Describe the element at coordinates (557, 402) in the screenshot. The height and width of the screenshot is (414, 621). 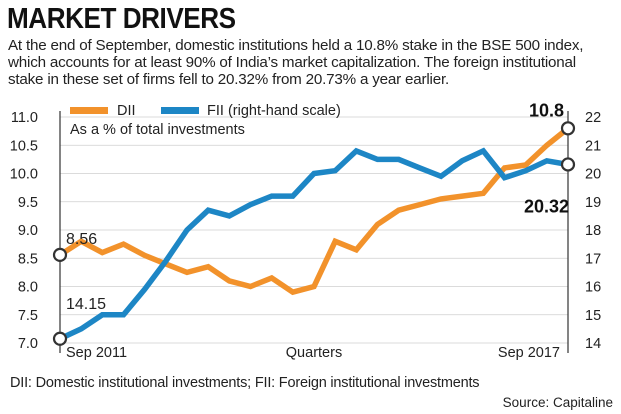
I see `source-credit: Source: Capitaline` at that location.